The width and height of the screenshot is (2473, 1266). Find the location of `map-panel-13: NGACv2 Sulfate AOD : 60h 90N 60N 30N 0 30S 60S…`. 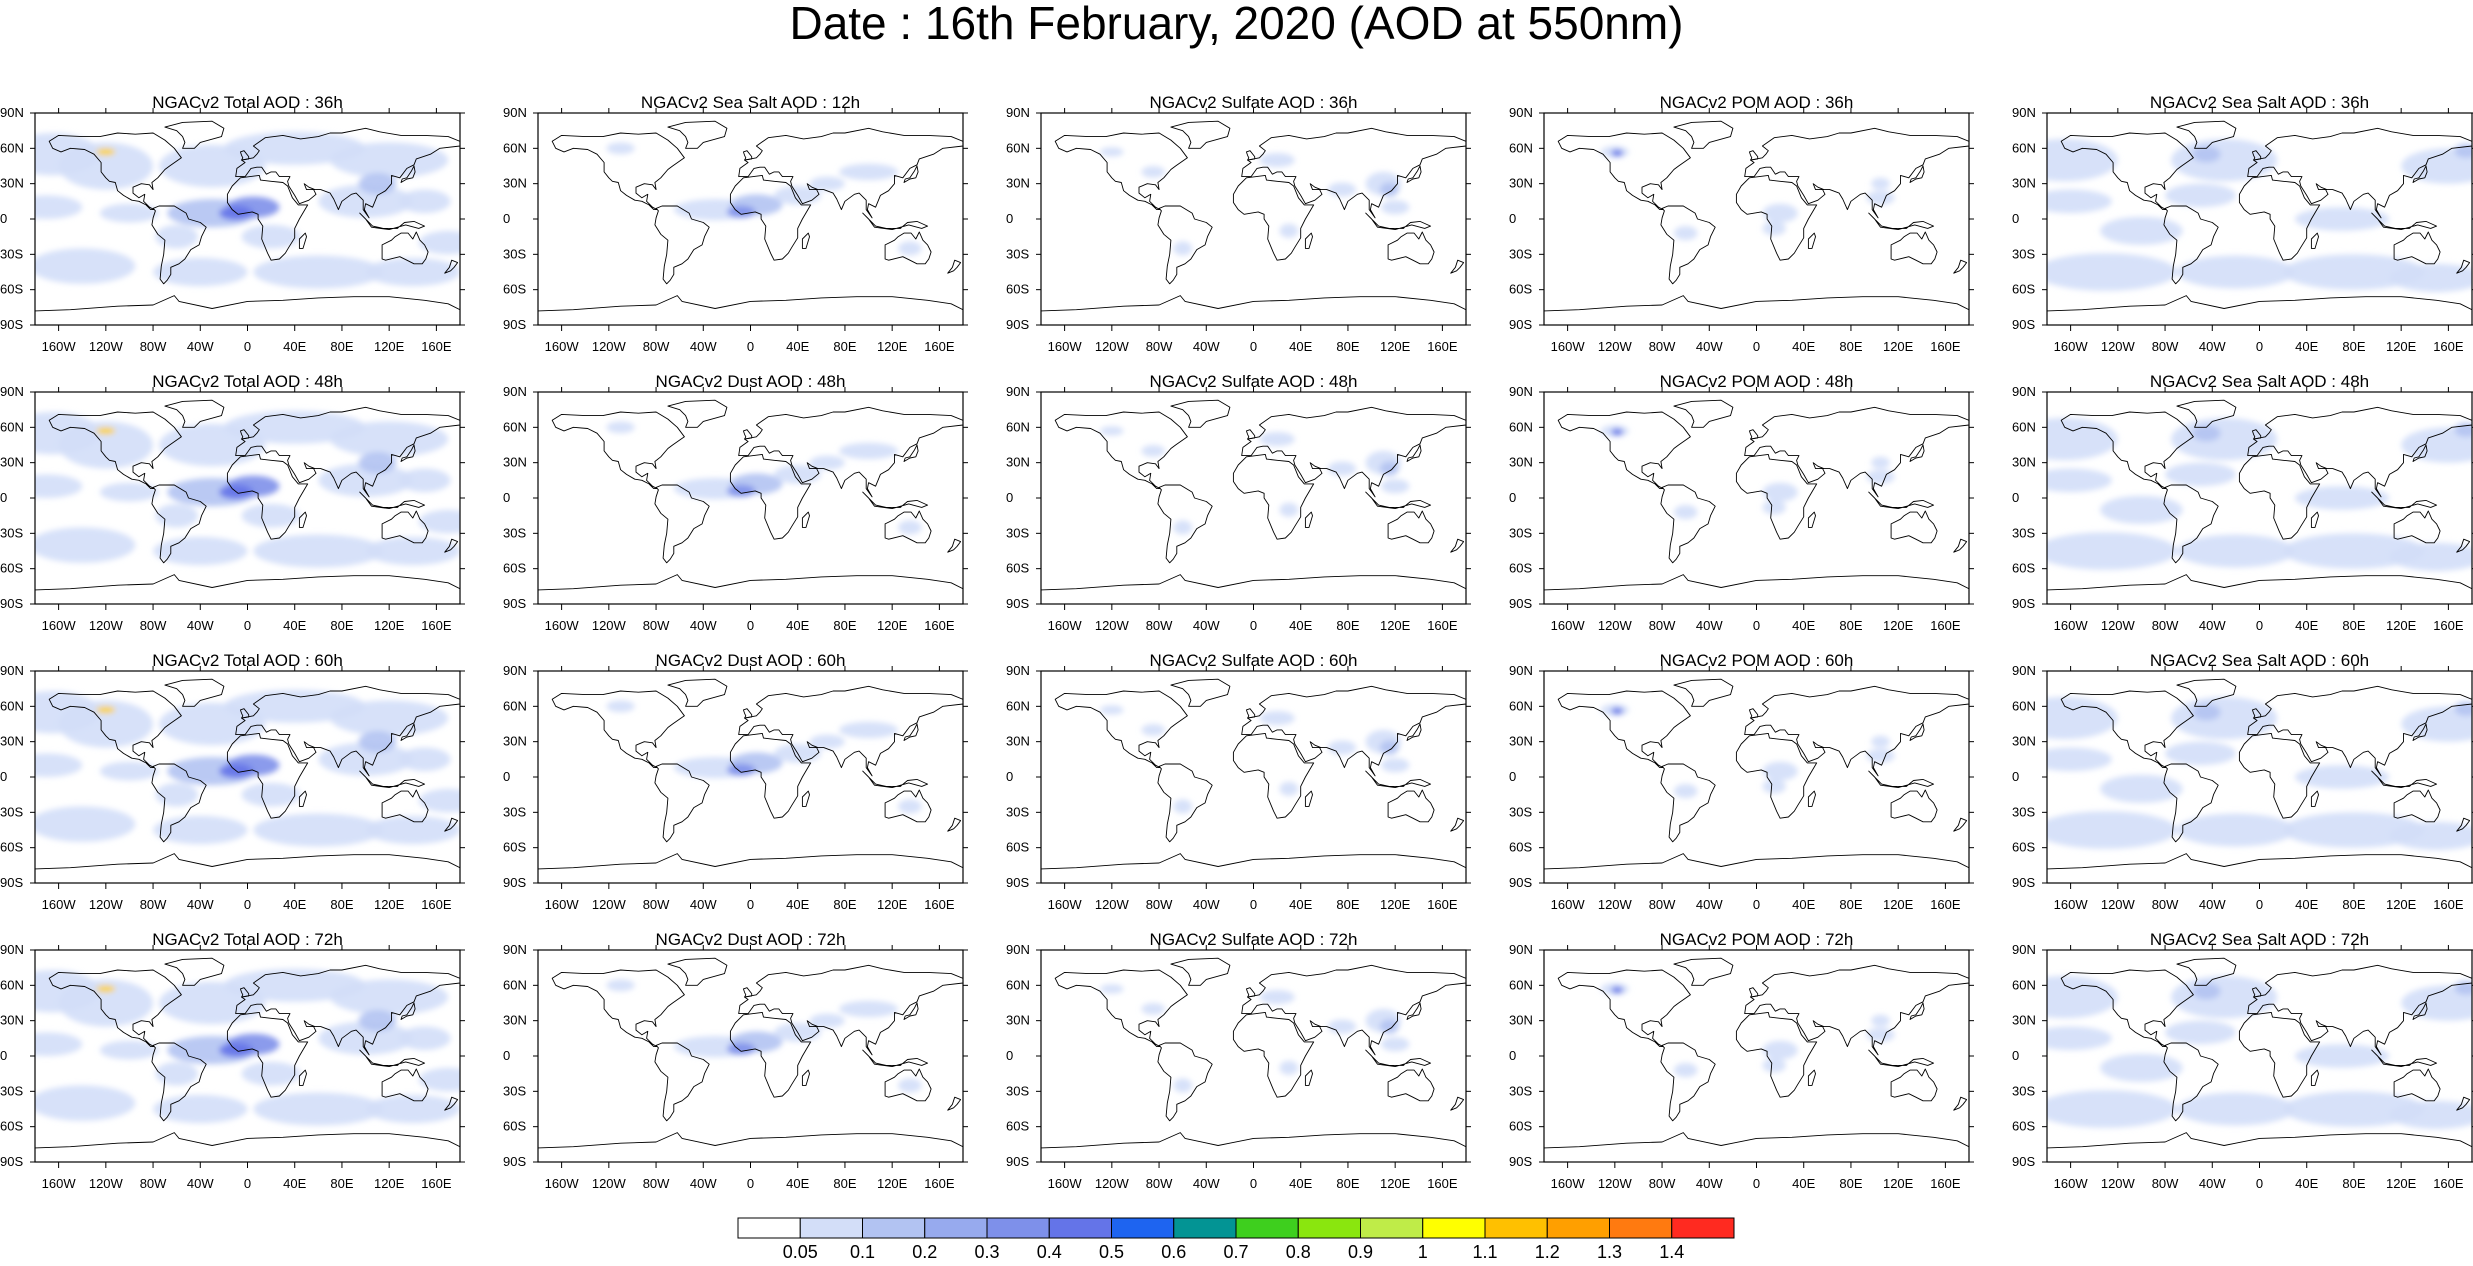

map-panel-13: NGACv2 Sulfate AOD : 60h 90N 60N 30N 0 30S 60S… is located at coordinates (1241, 786).